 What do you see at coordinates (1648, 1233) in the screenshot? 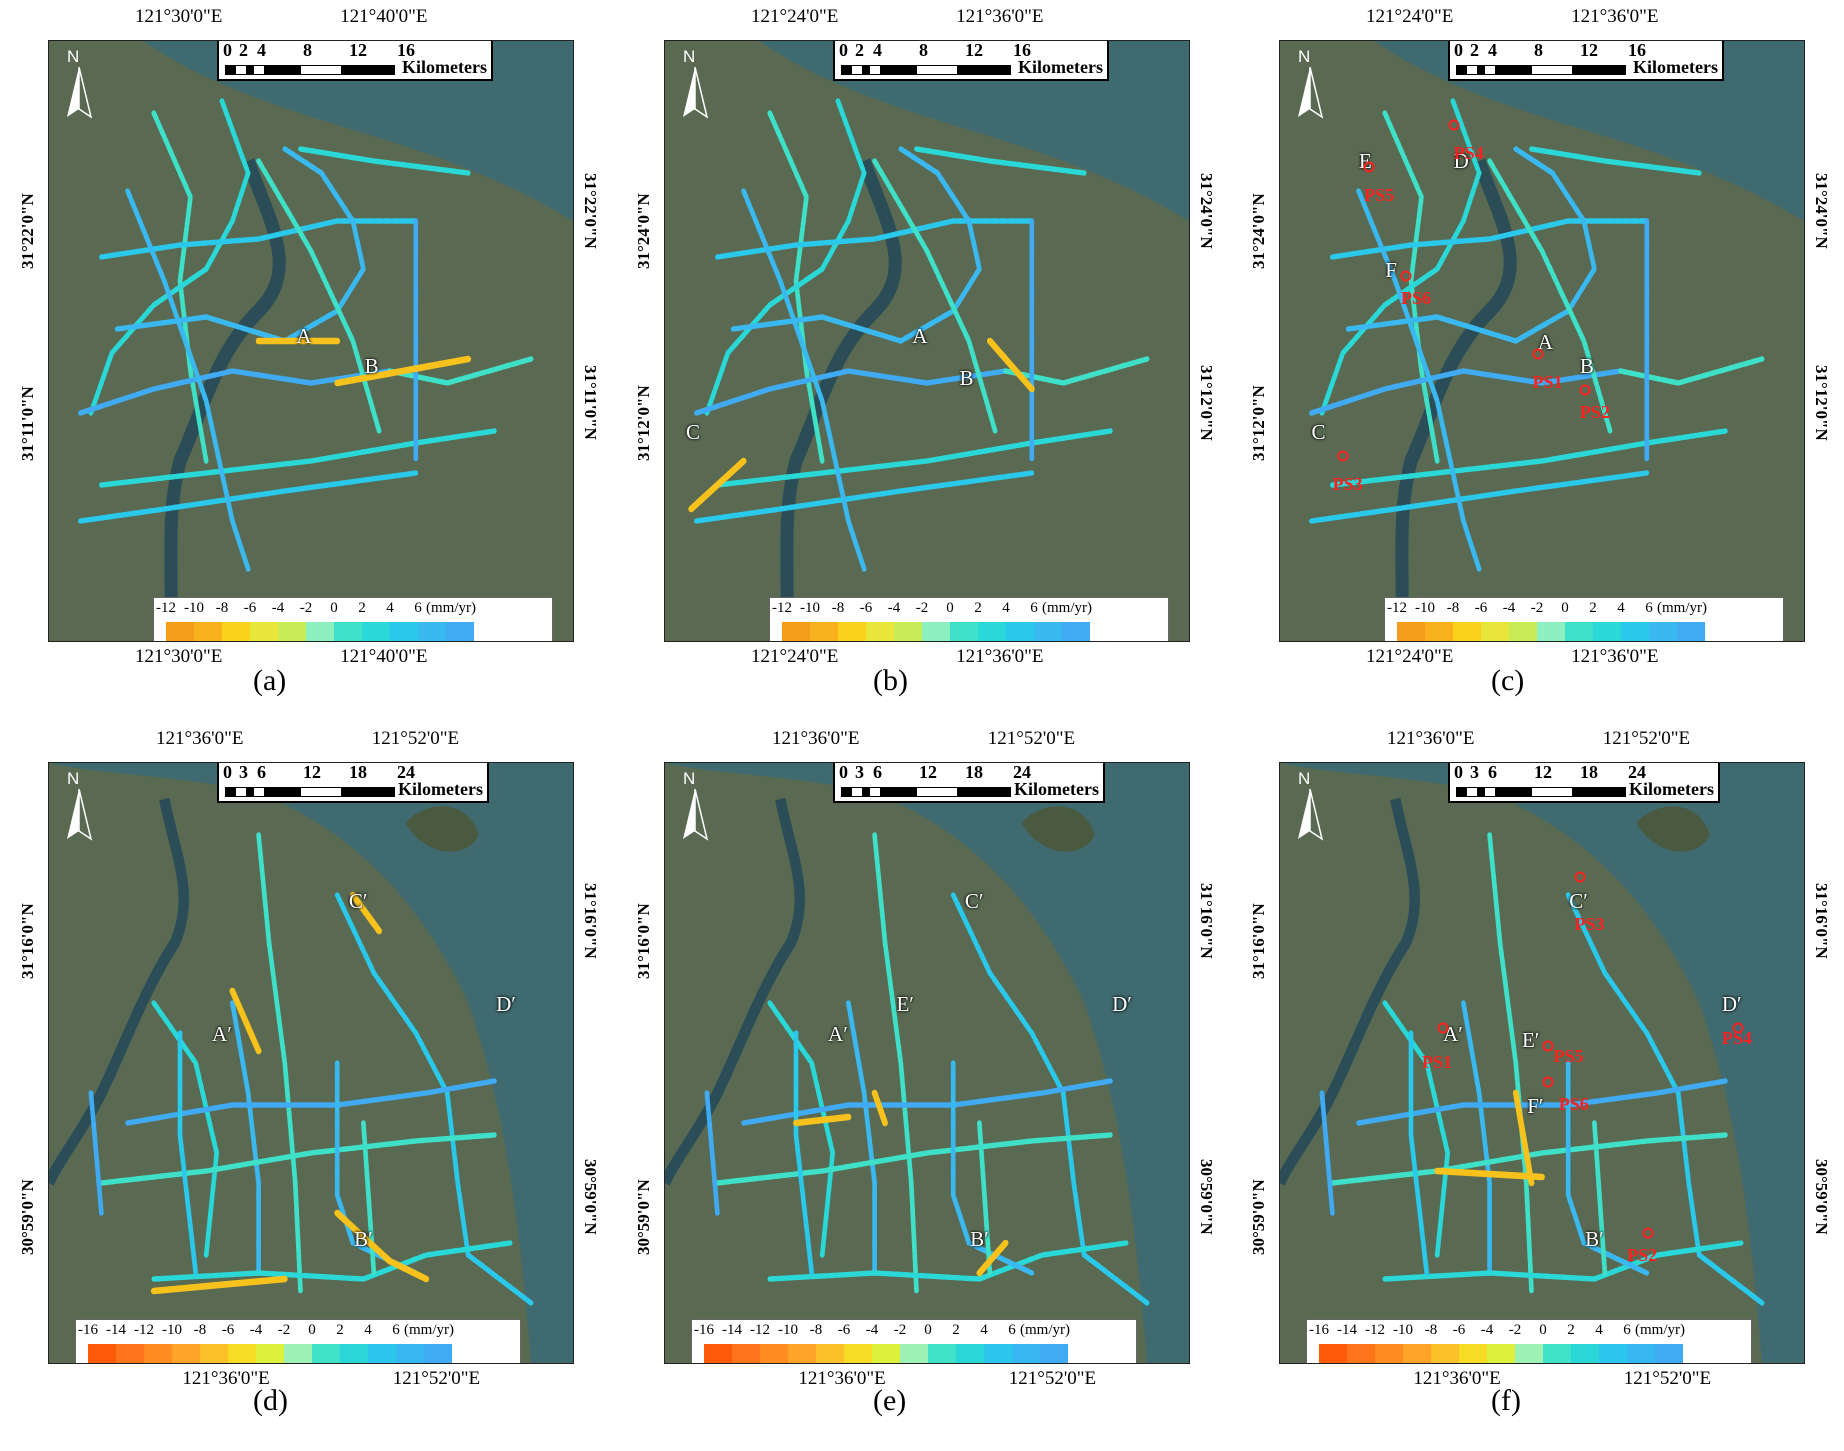
I see `ps-point-marker` at bounding box center [1648, 1233].